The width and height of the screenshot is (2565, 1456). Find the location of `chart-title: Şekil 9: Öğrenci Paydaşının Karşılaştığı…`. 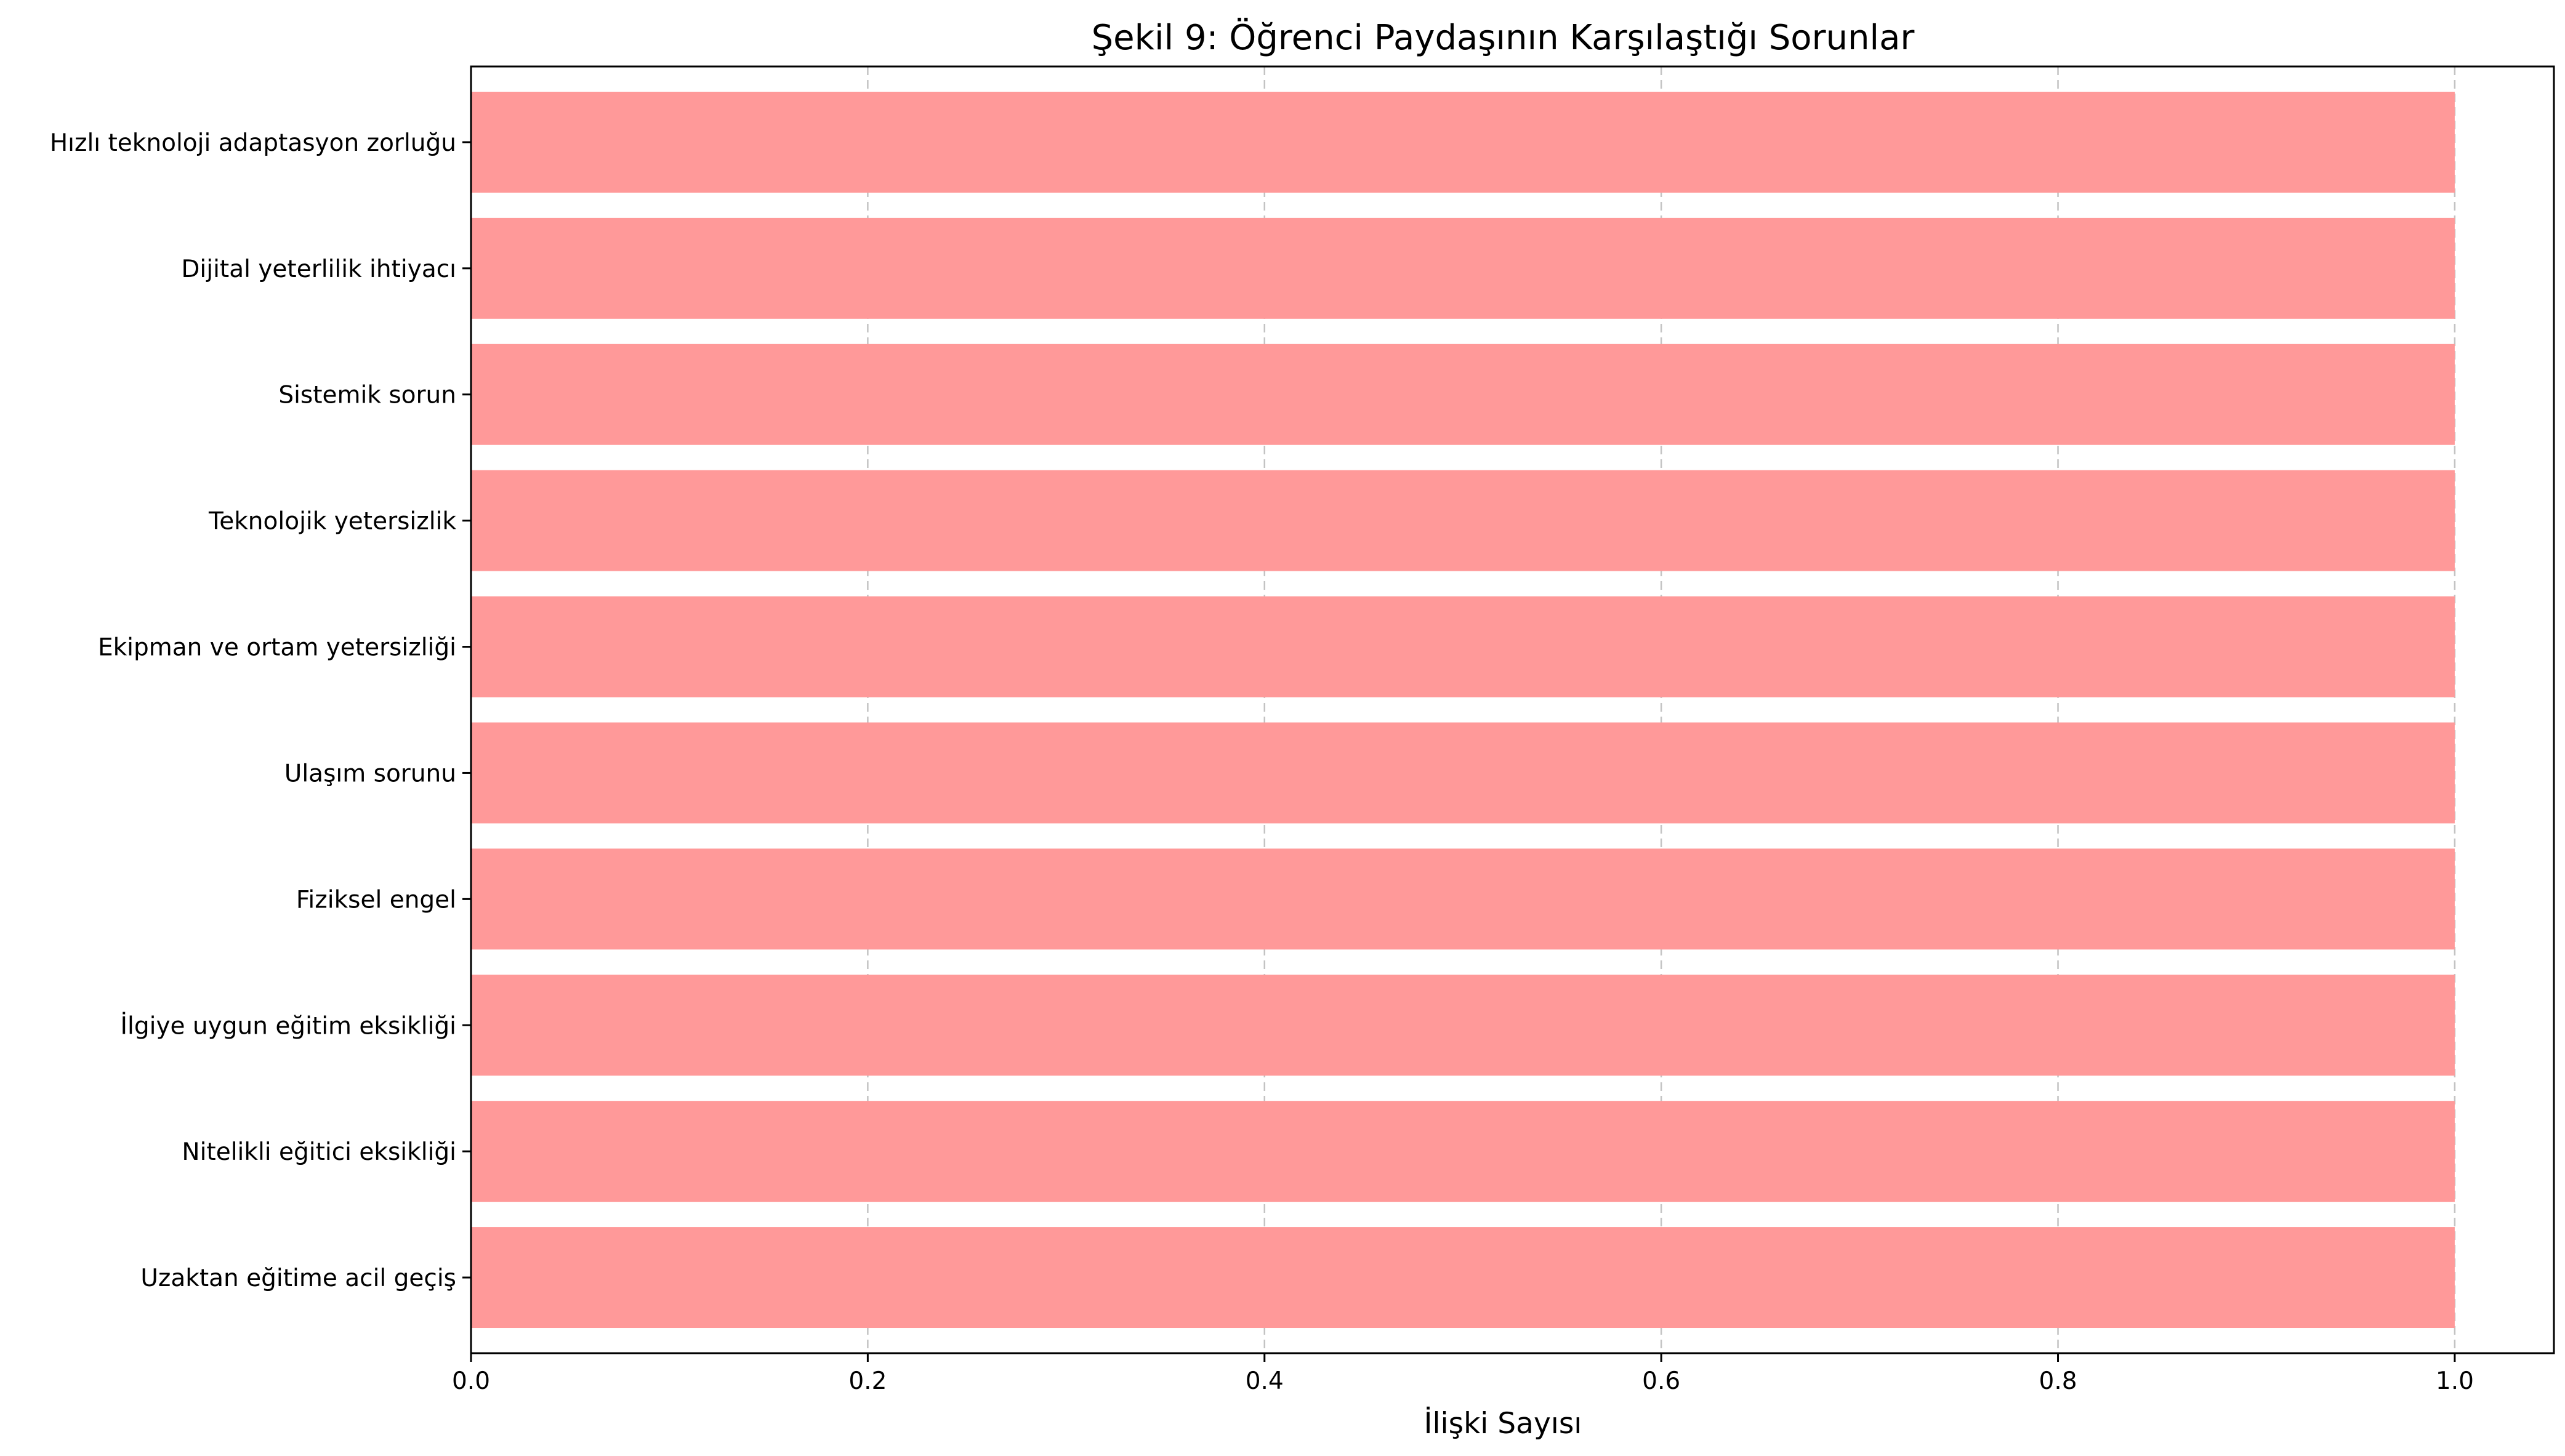

chart-title: Şekil 9: Öğrenci Paydaşının Karşılaştığı… is located at coordinates (1503, 38).